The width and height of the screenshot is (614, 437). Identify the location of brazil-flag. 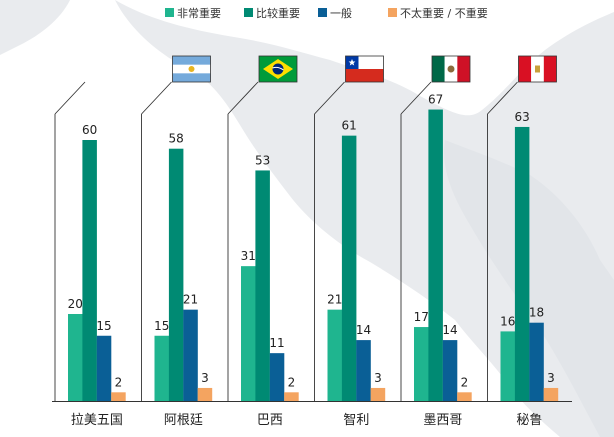
(278, 69).